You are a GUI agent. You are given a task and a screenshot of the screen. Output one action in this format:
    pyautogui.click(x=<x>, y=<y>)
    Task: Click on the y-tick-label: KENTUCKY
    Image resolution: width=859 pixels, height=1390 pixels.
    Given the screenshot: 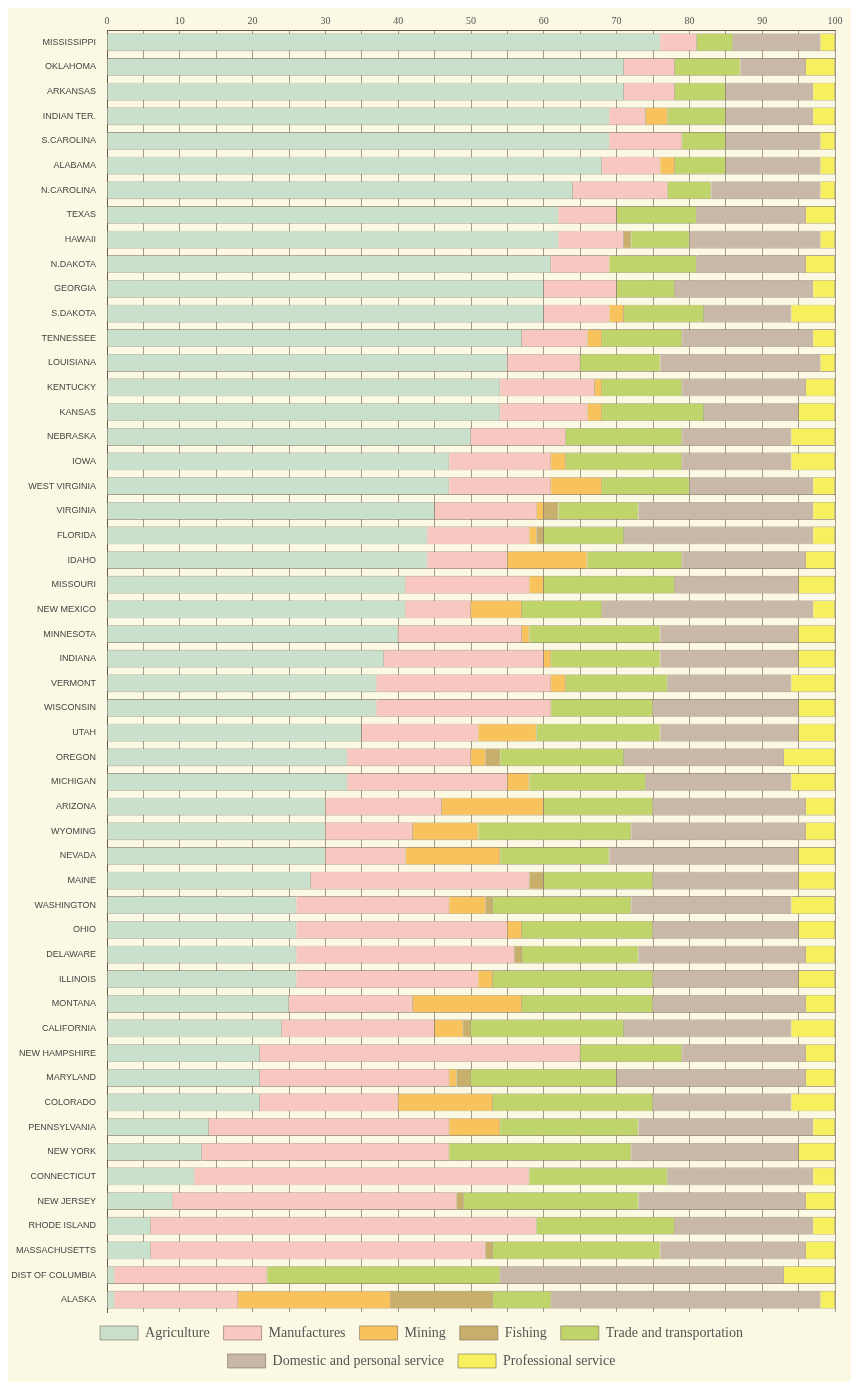 What is the action you would take?
    pyautogui.click(x=71, y=386)
    